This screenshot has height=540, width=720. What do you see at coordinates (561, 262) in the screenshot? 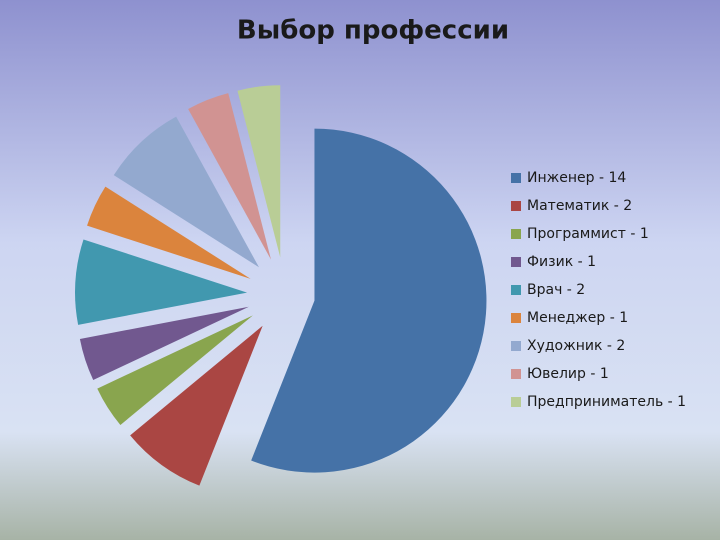
I see `legend-label: Физик - 1` at bounding box center [561, 262].